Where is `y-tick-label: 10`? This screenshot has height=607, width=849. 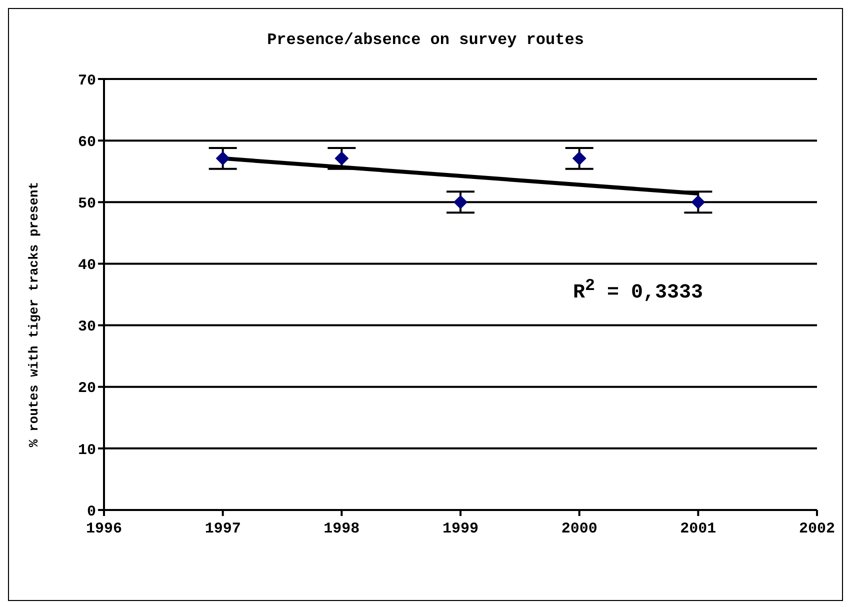
y-tick-label: 10 is located at coordinates (87, 450).